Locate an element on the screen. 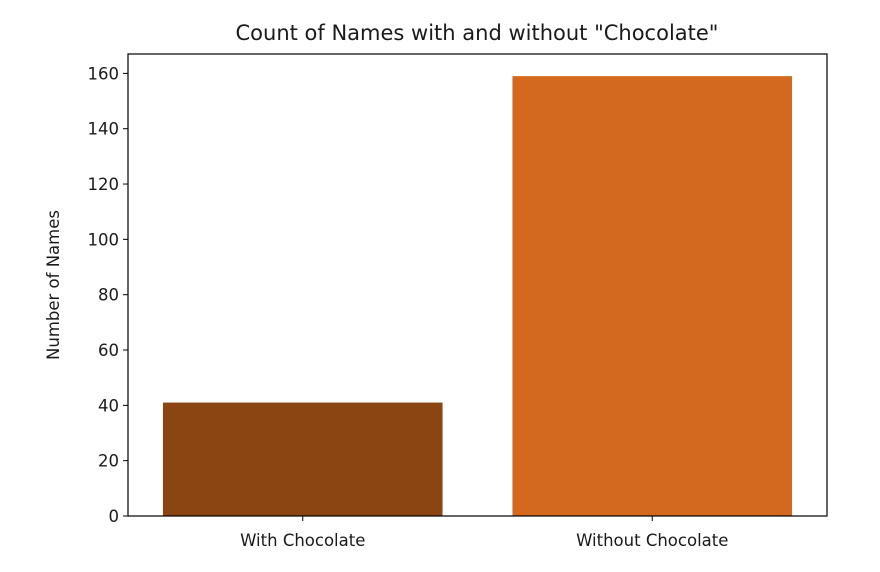  y-tick-label: 0 is located at coordinates (114, 516).